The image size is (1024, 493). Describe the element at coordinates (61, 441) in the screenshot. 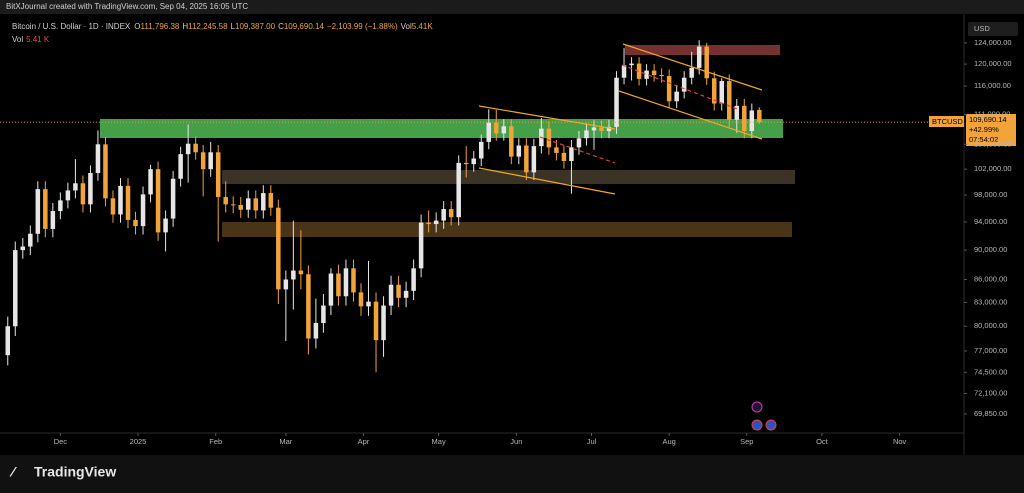

I see `x-tick-label: Dec` at that location.